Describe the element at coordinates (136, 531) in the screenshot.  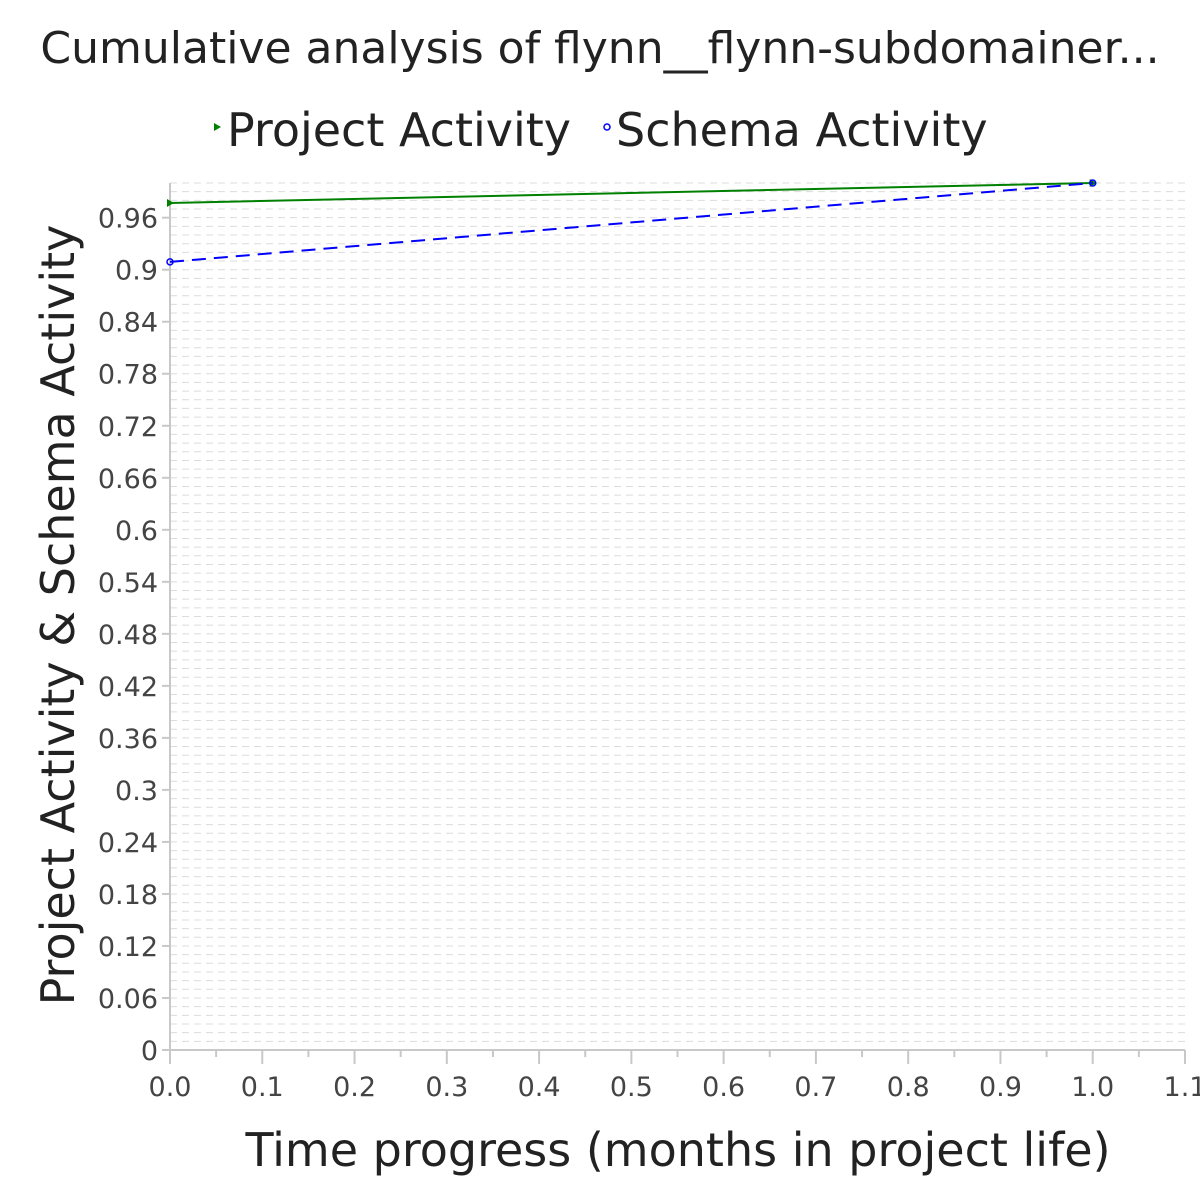
I see `y-tick-label: 0.6` at that location.